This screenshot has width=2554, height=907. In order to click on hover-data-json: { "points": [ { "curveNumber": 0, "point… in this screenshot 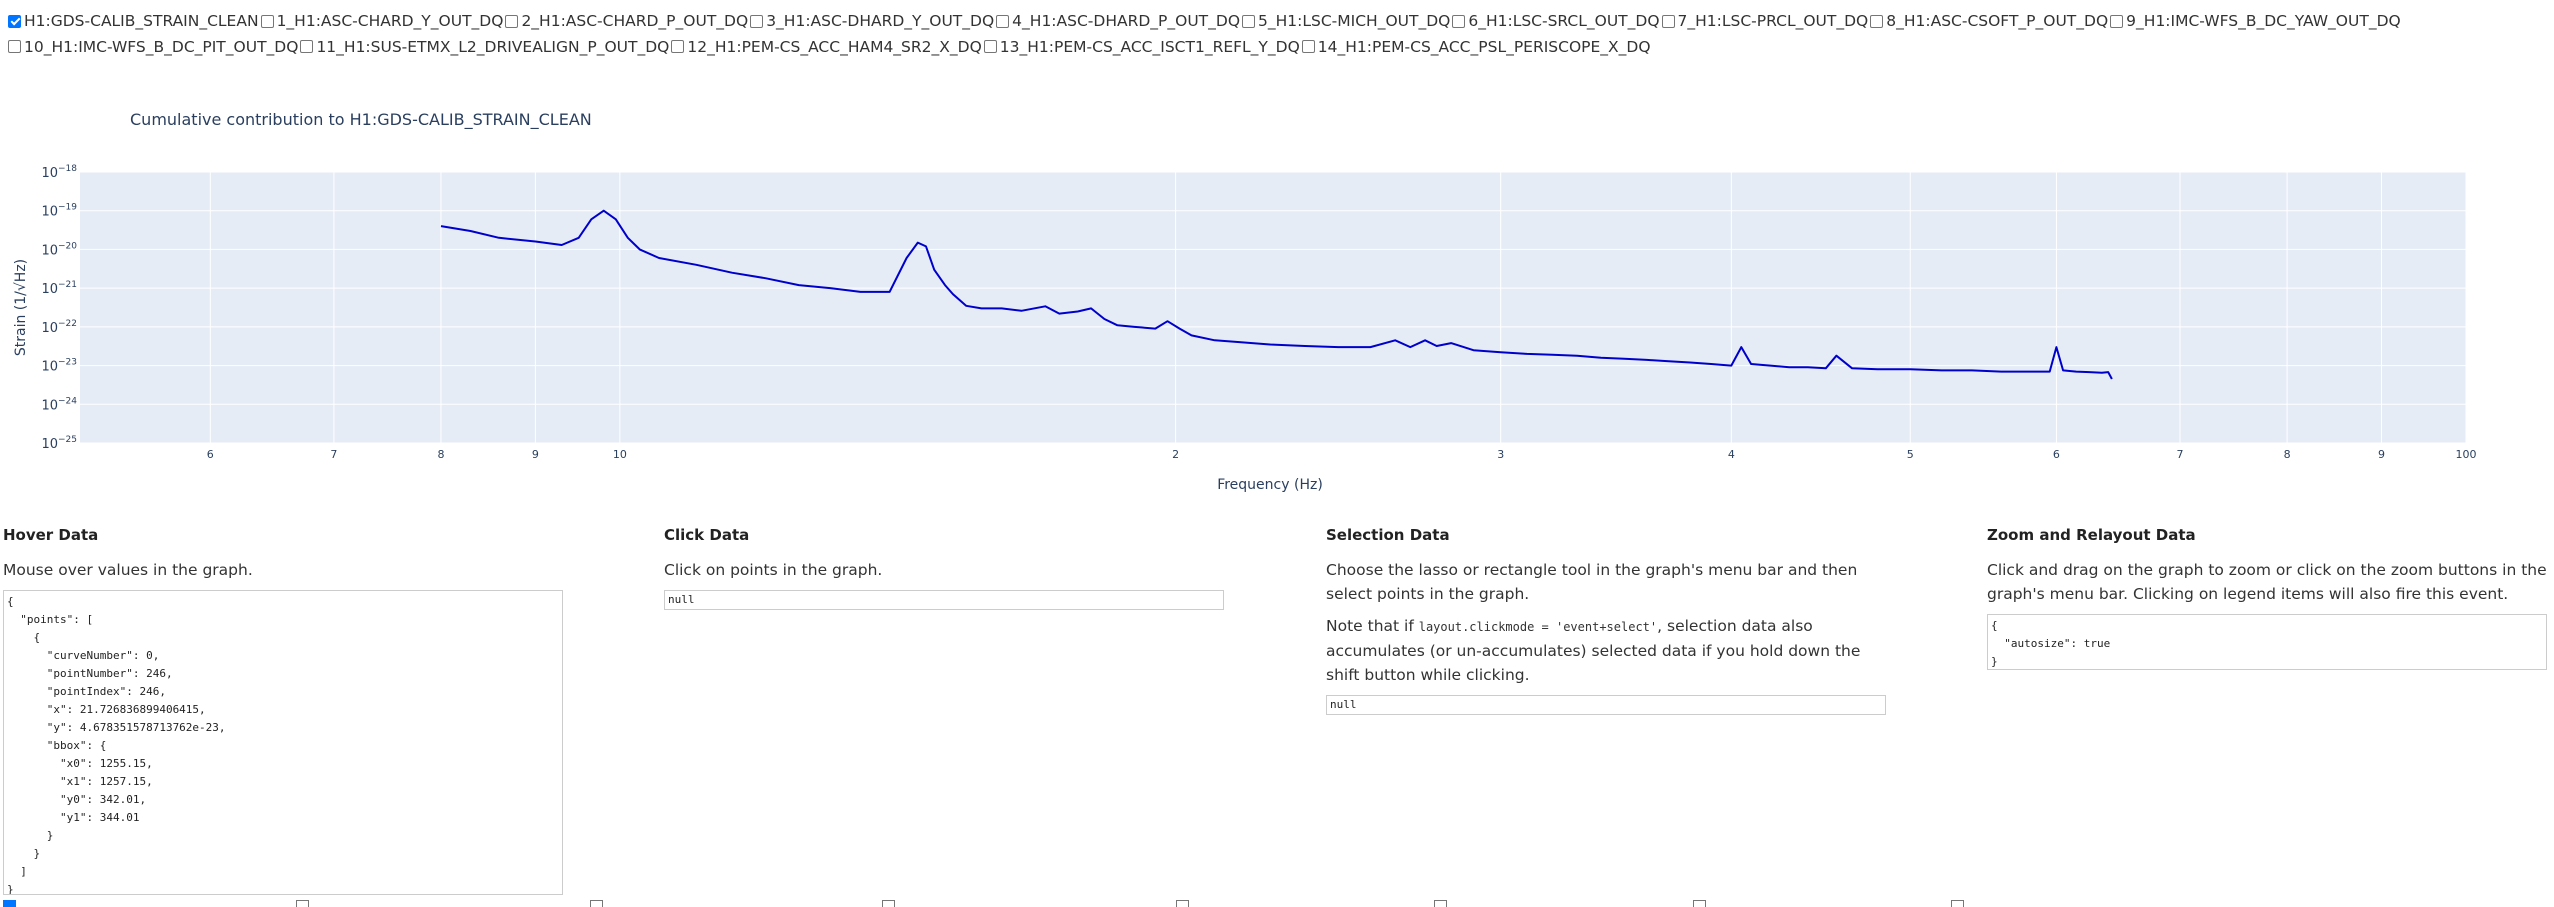, I will do `click(283, 742)`.